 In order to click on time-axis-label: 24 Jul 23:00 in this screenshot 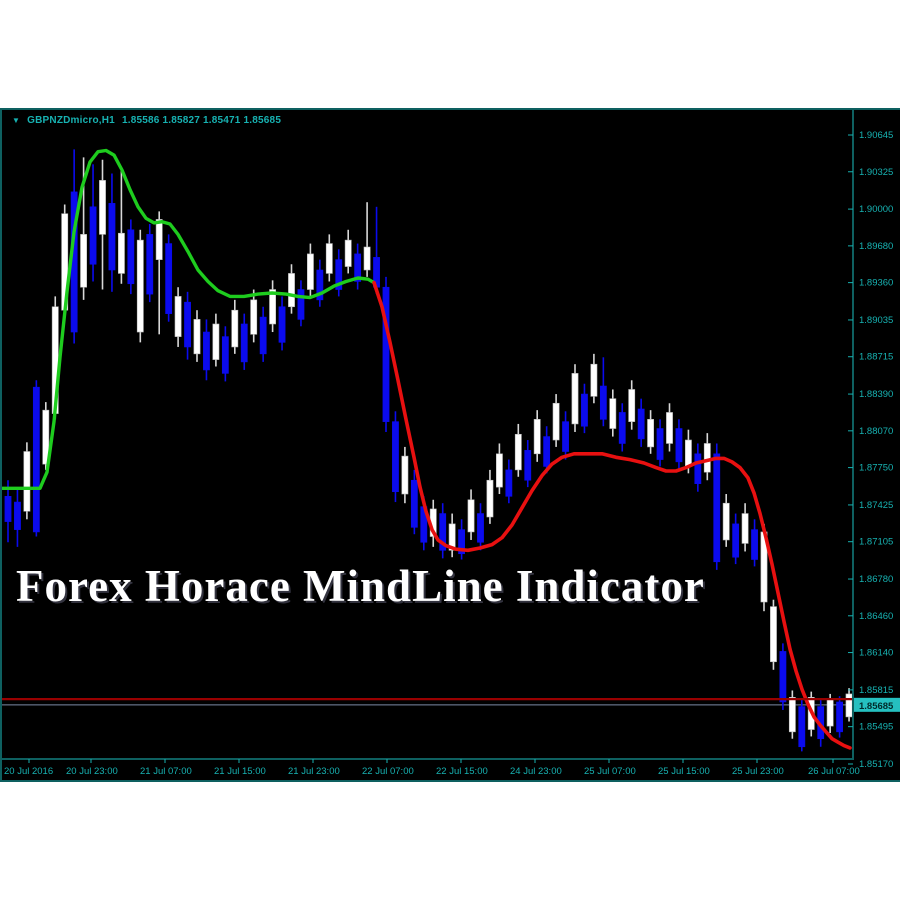, I will do `click(536, 771)`.